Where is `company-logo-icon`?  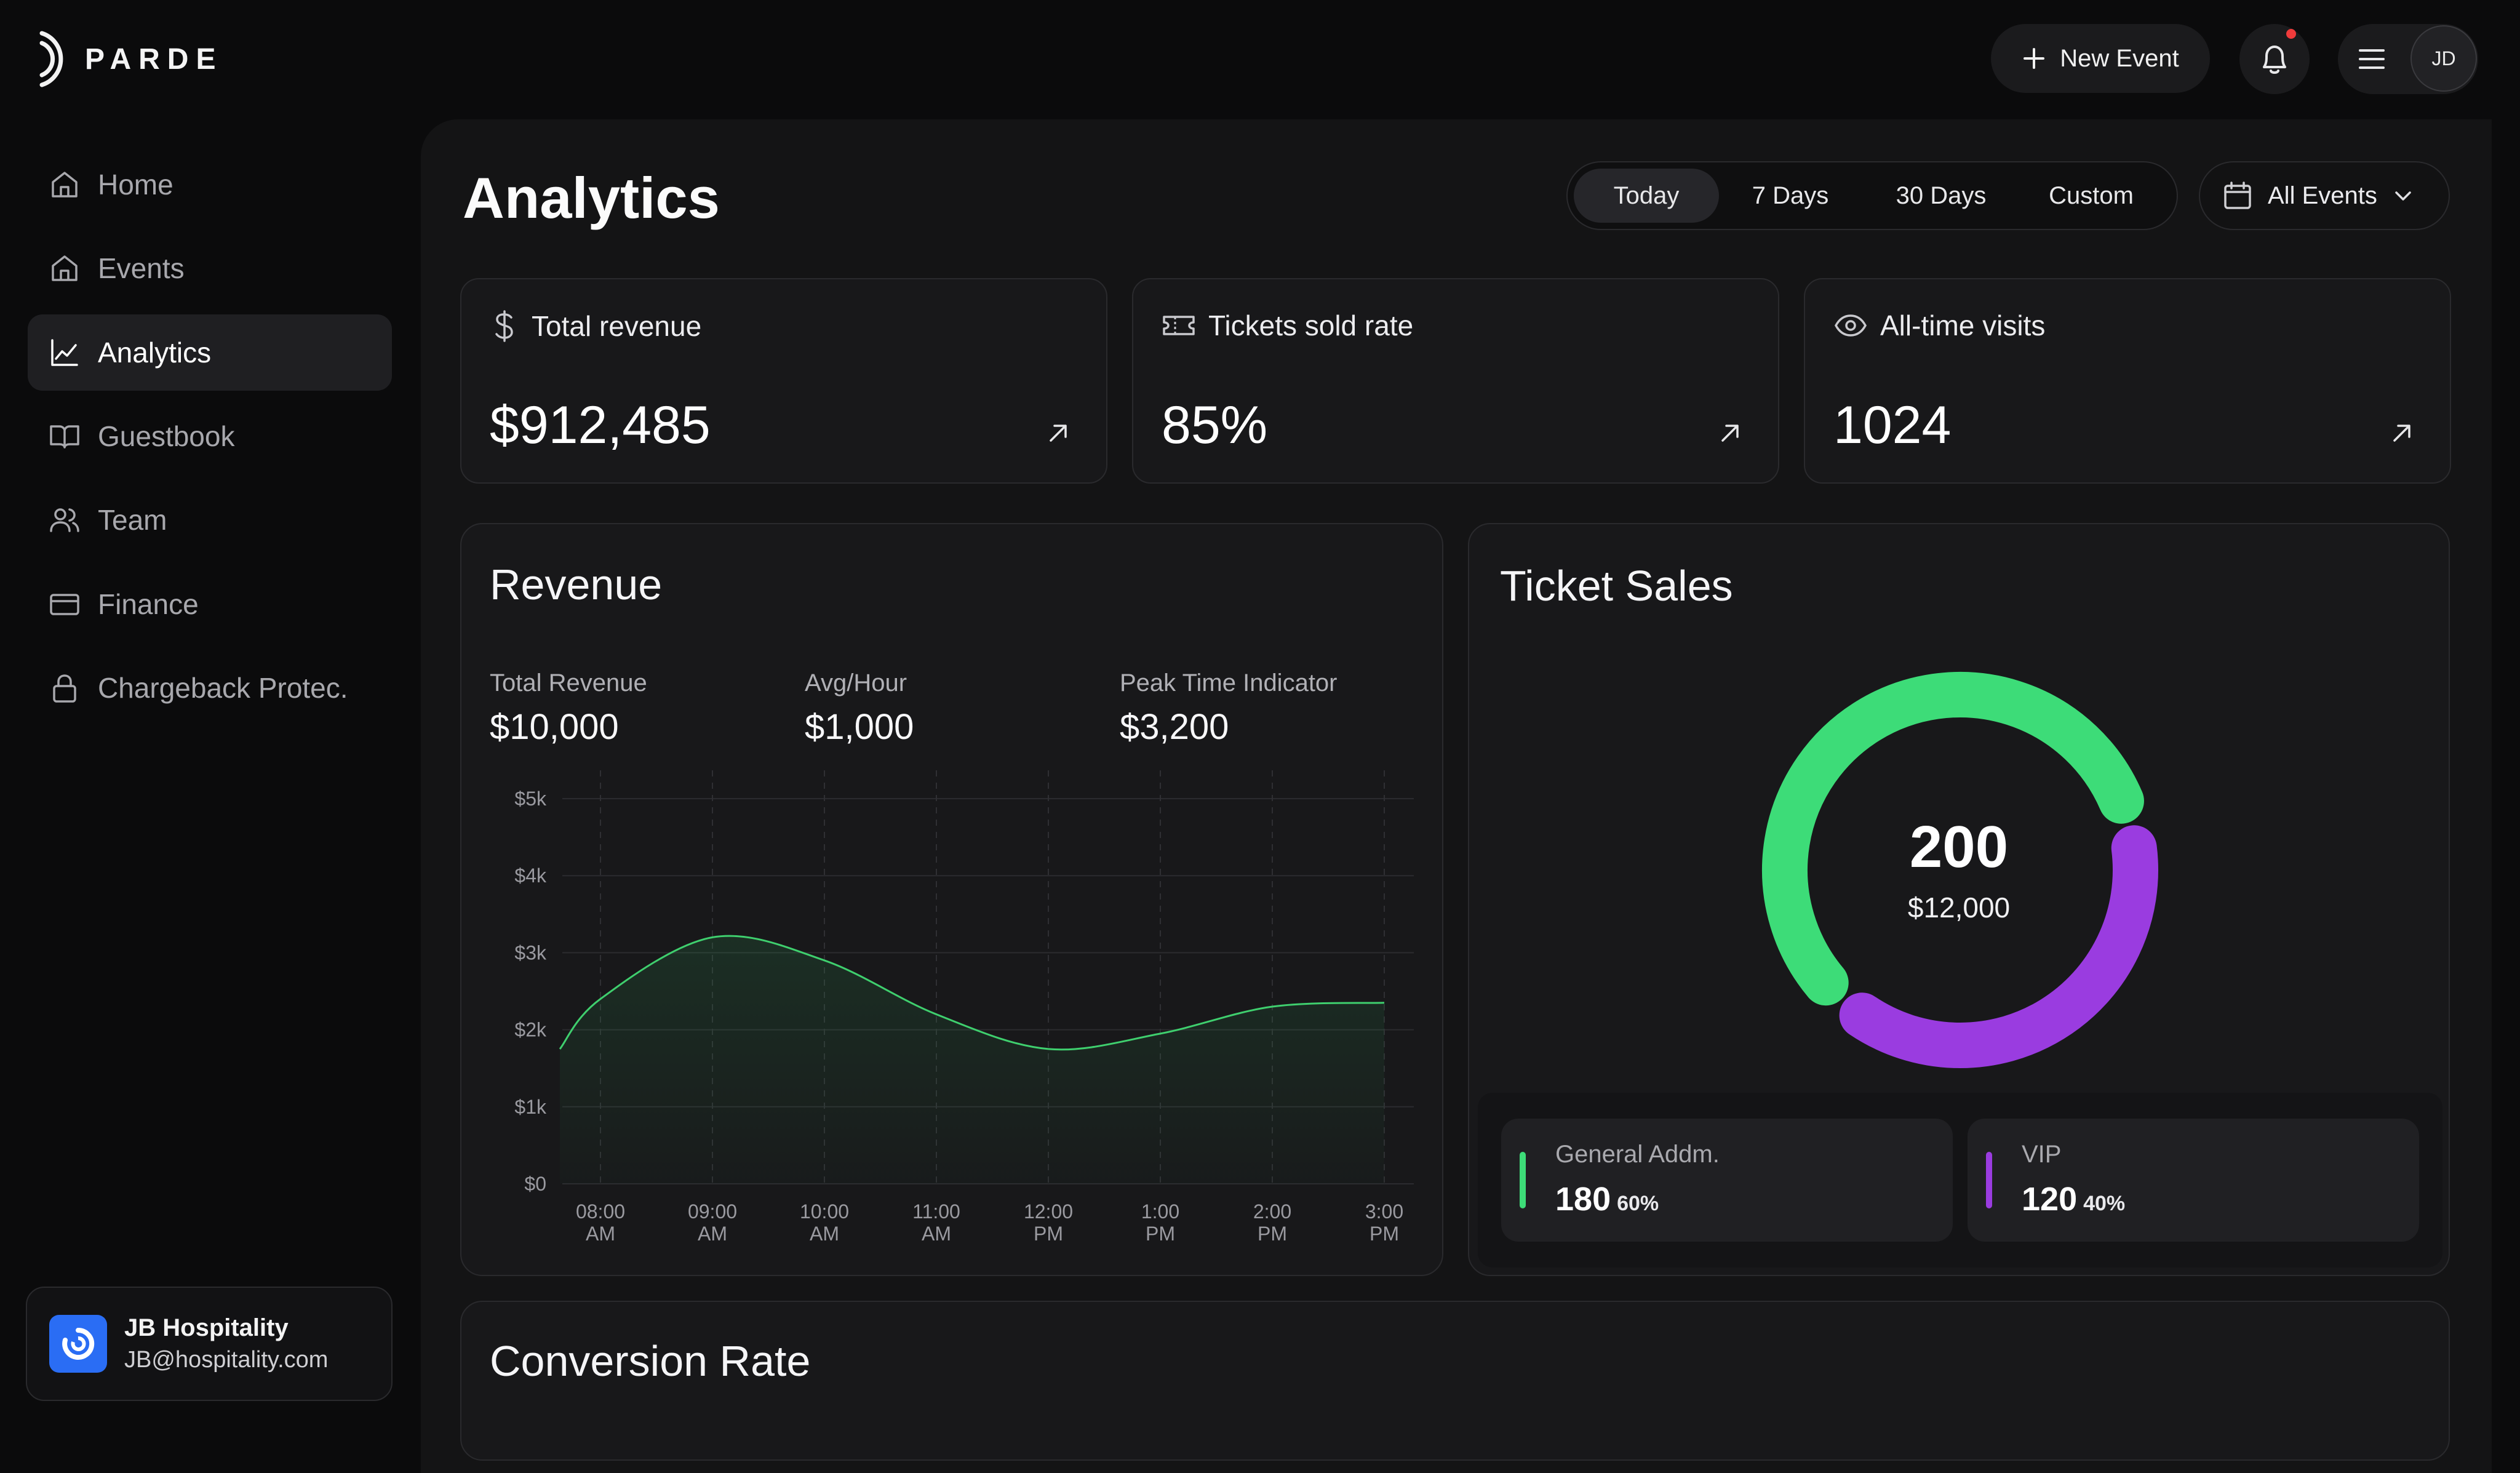
company-logo-icon is located at coordinates (78, 1344).